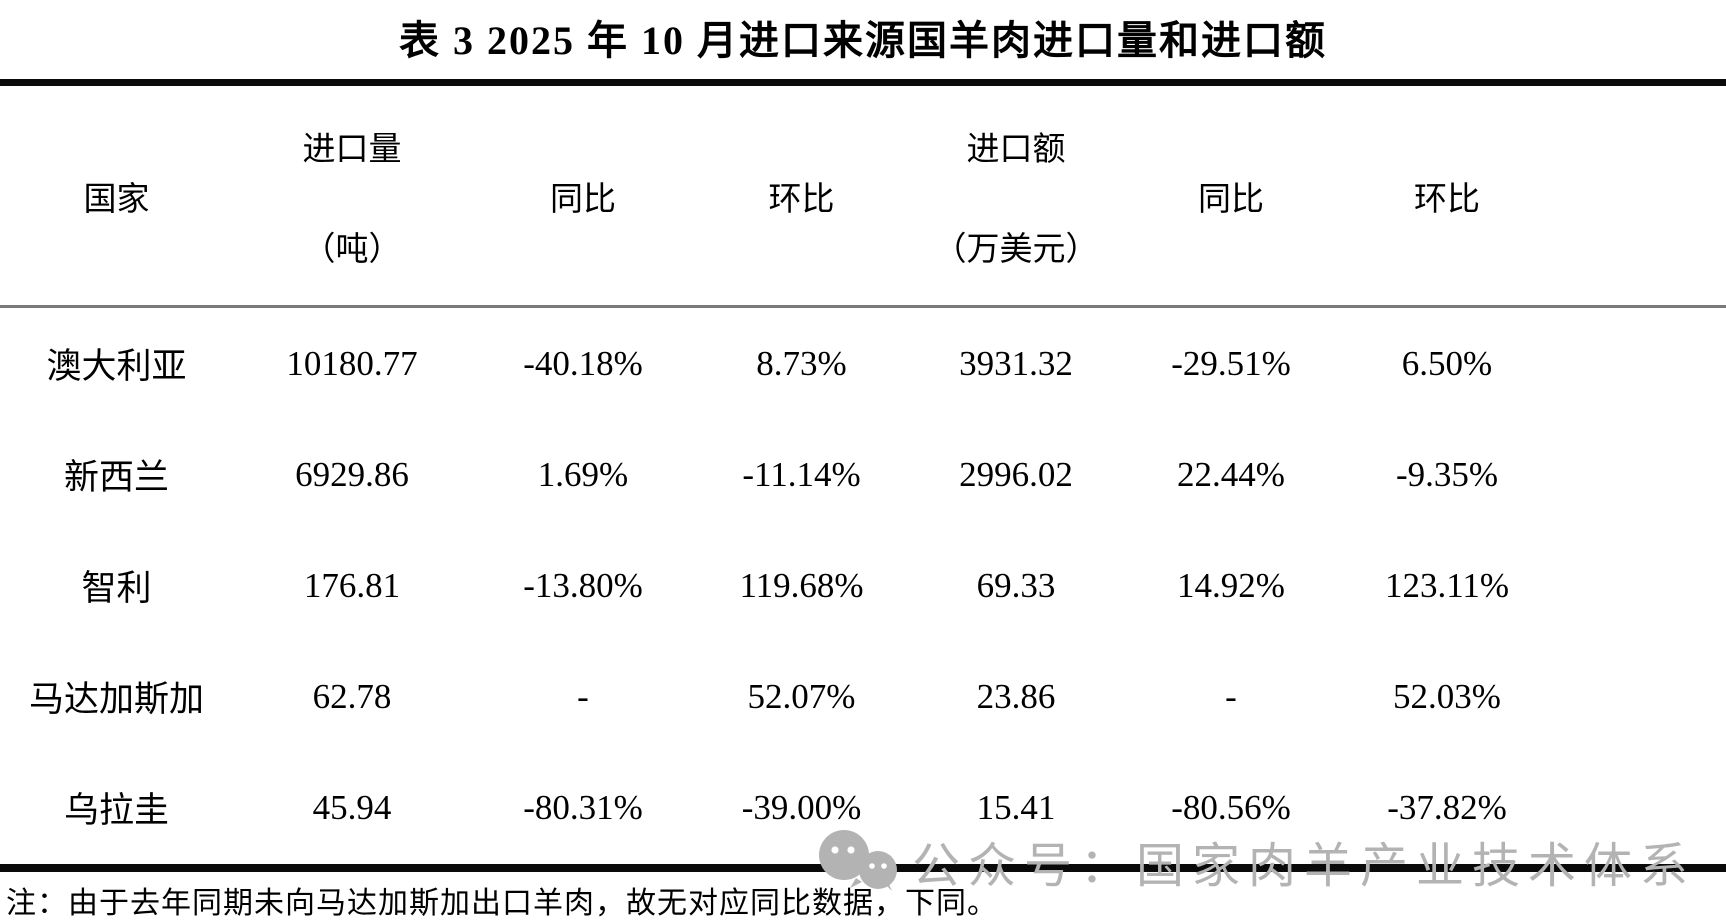 This screenshot has width=1726, height=923. I want to click on value-mom-cell: -9.35%, so click(1447, 474).